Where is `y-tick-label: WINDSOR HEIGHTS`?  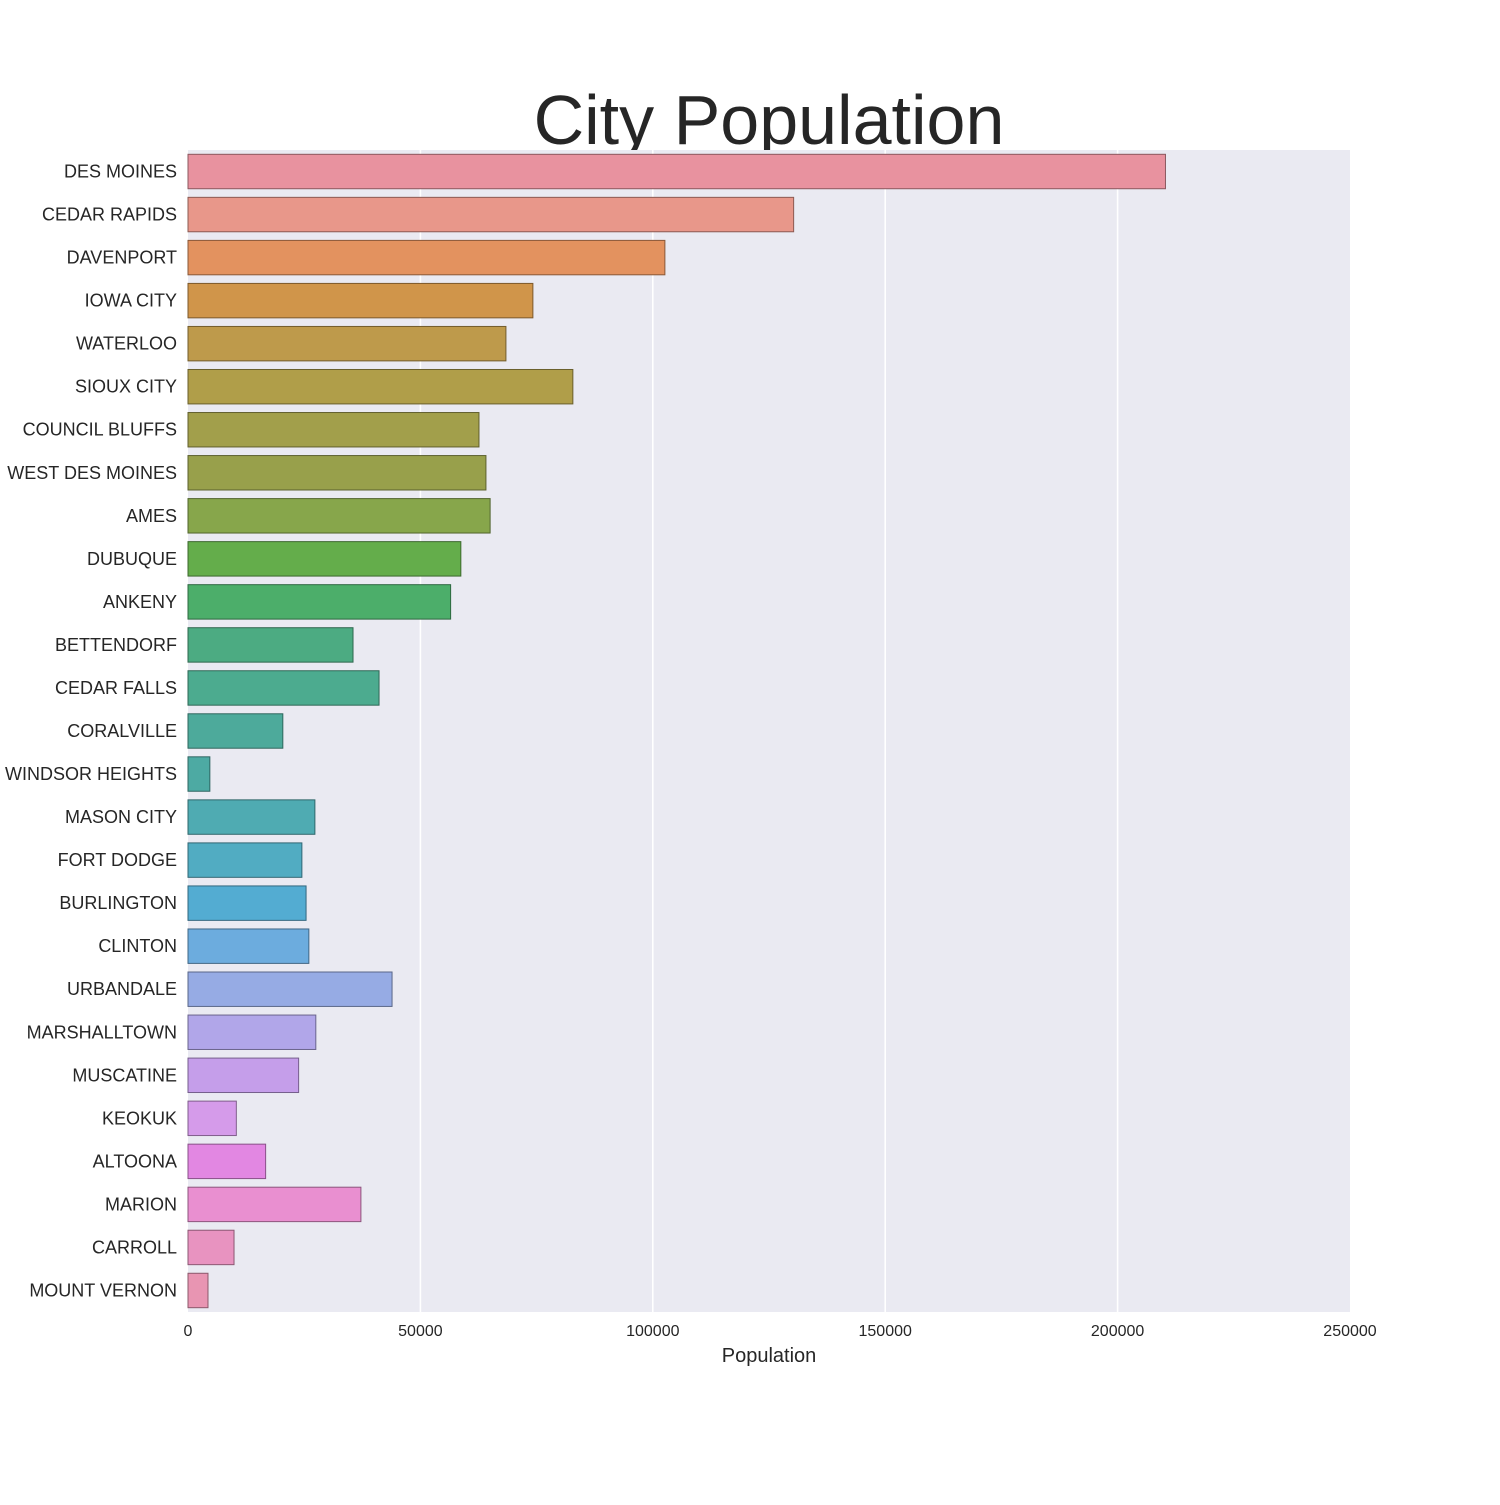
y-tick-label: WINDSOR HEIGHTS is located at coordinates (91, 774).